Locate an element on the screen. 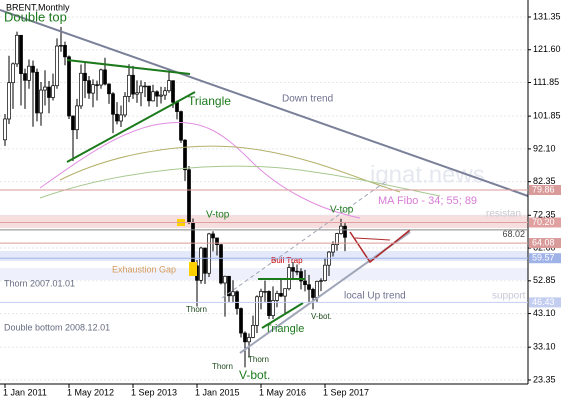 The image size is (568, 400). y-tick-label: 43.10 is located at coordinates (544, 313).